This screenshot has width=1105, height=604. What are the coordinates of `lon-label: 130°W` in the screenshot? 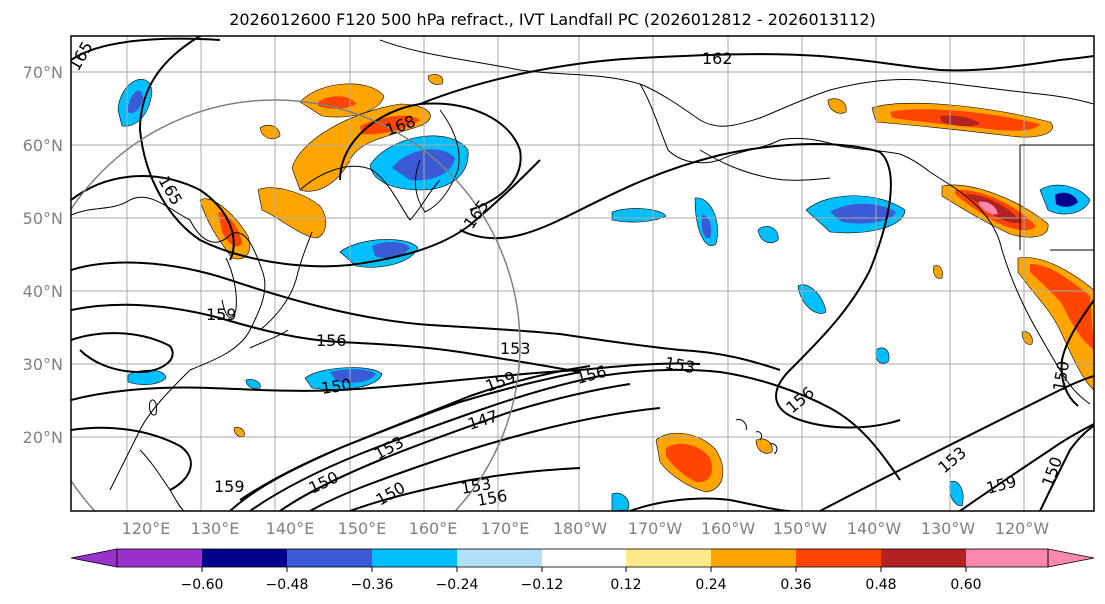 It's located at (948, 528).